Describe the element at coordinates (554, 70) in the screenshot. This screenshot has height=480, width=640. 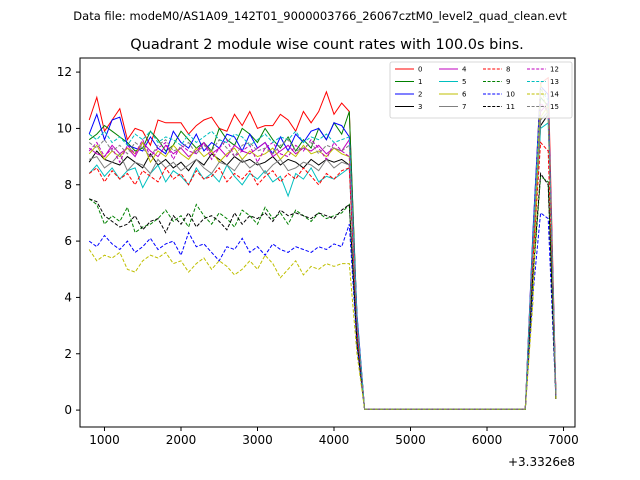
I see `legend-label-12: 12` at that location.